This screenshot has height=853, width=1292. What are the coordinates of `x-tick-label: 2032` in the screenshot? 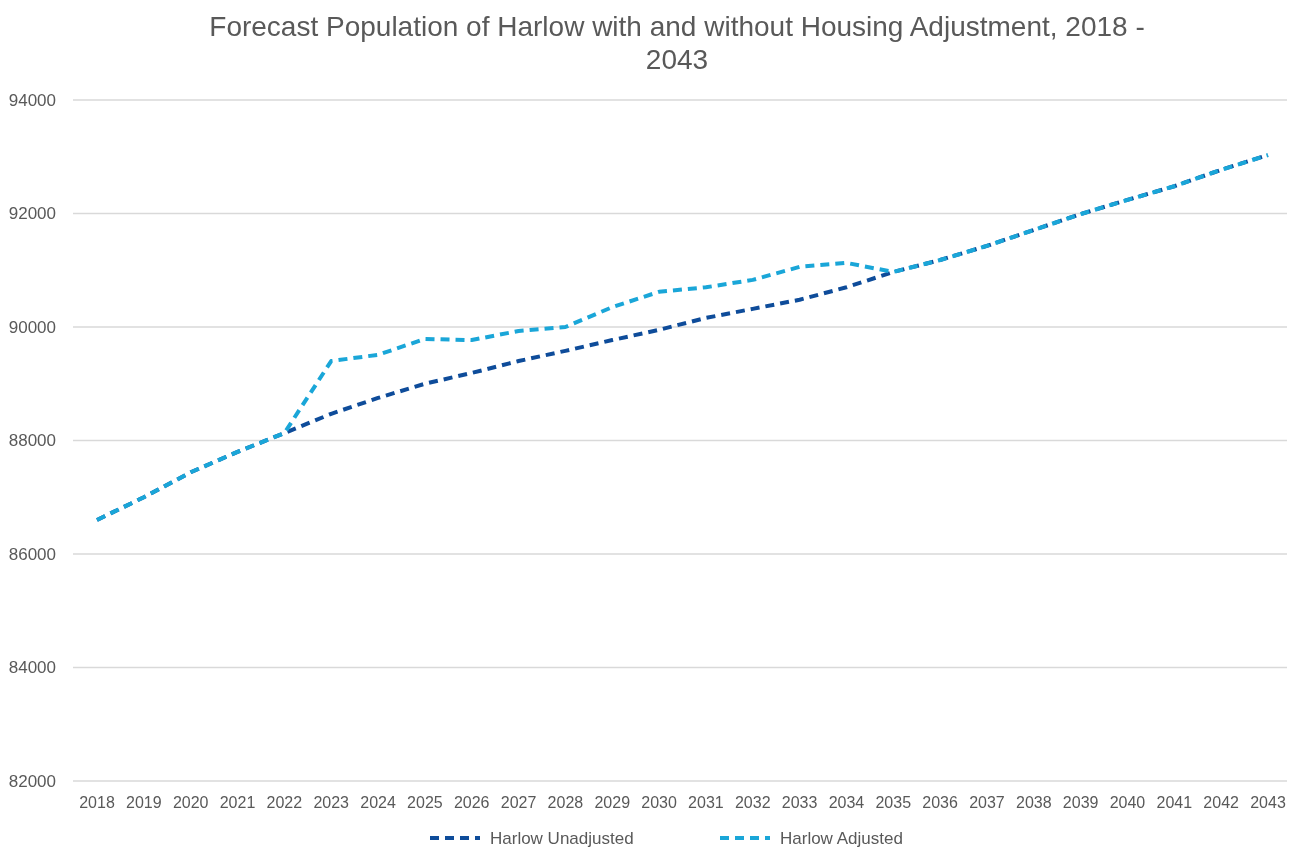 It's located at (752, 802).